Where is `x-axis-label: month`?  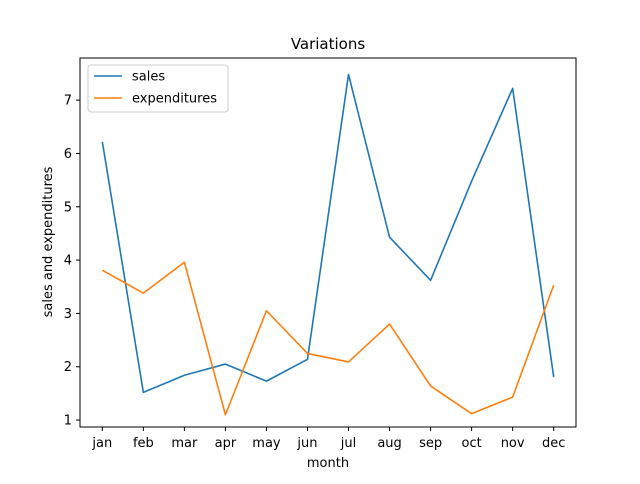 x-axis-label: month is located at coordinates (328, 463).